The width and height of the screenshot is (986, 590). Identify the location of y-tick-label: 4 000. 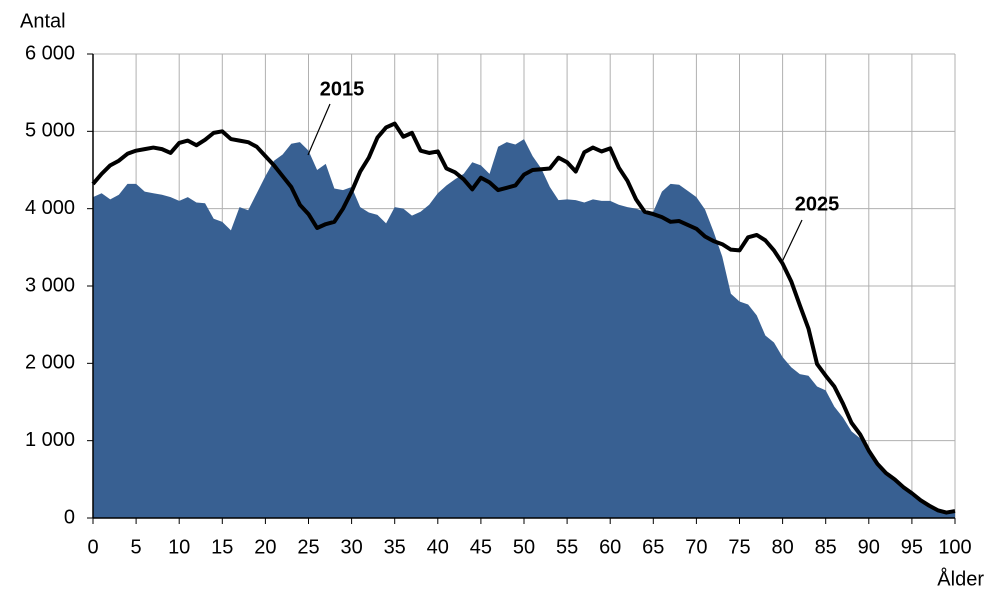
(50, 208).